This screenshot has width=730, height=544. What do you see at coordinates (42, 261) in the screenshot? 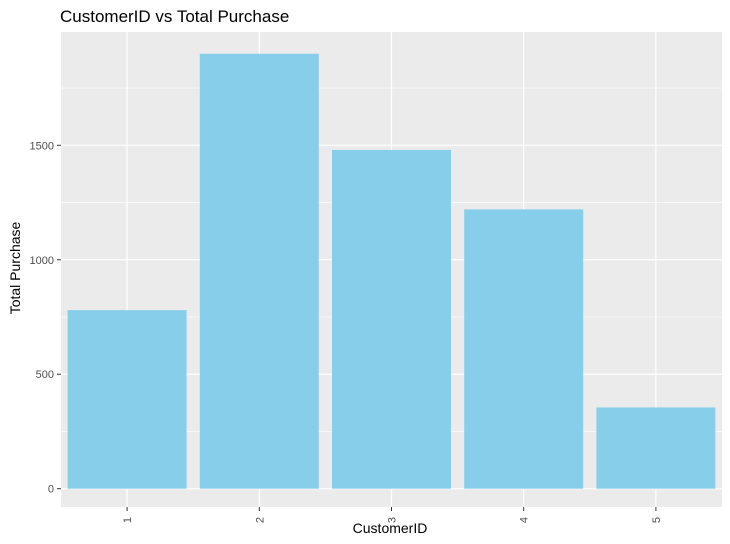
I see `y-tick-label: 1000` at bounding box center [42, 261].